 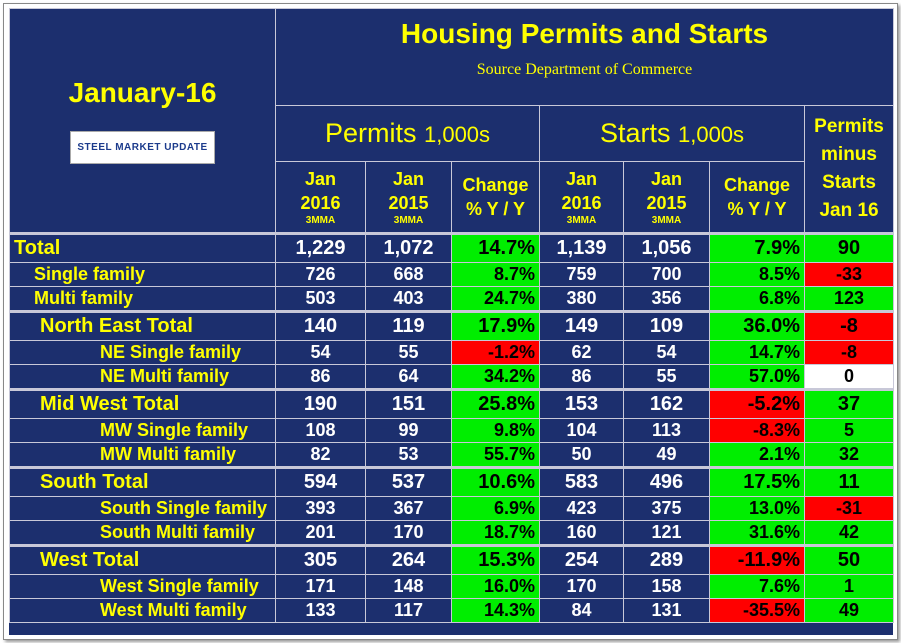 I want to click on value-cell: 759, so click(x=581, y=274).